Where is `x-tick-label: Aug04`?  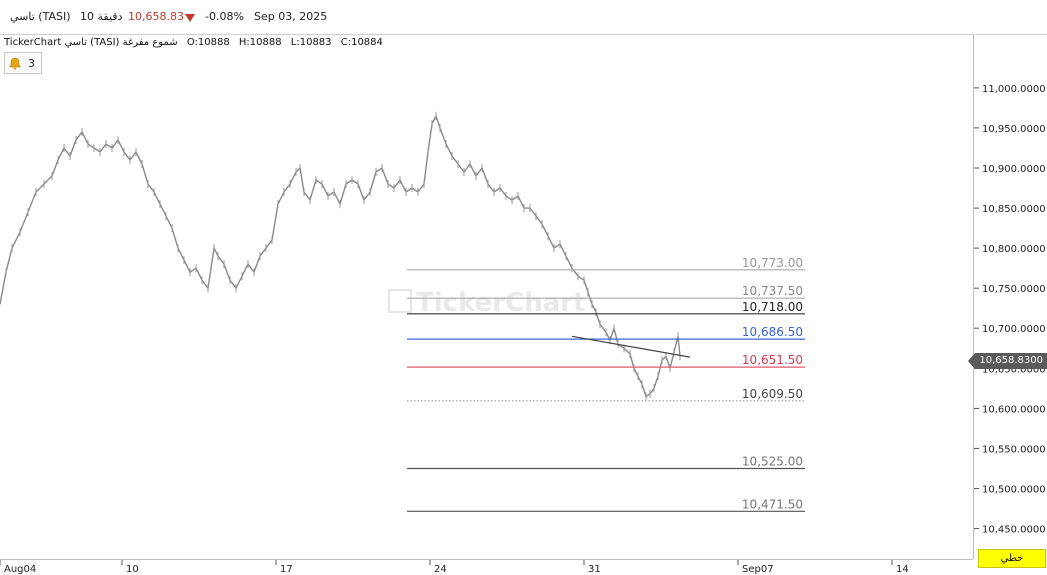
x-tick-label: Aug04 is located at coordinates (20, 569).